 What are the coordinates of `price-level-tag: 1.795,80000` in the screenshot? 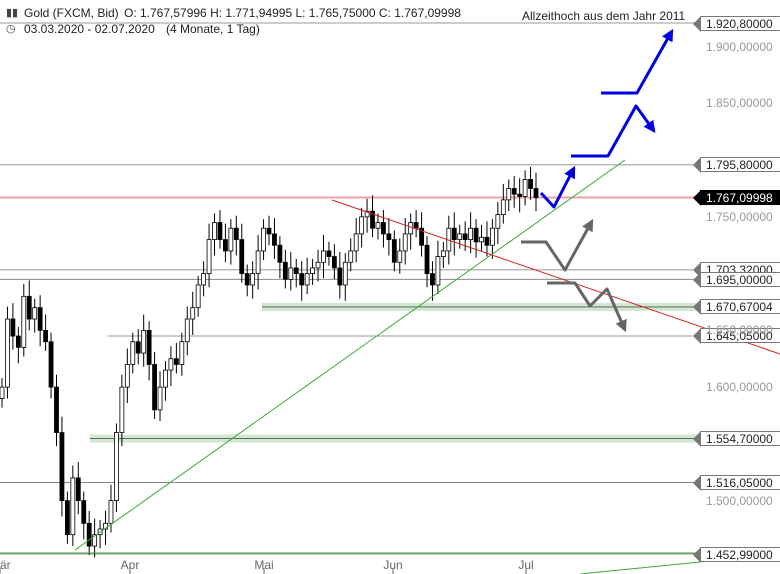 It's located at (736, 165).